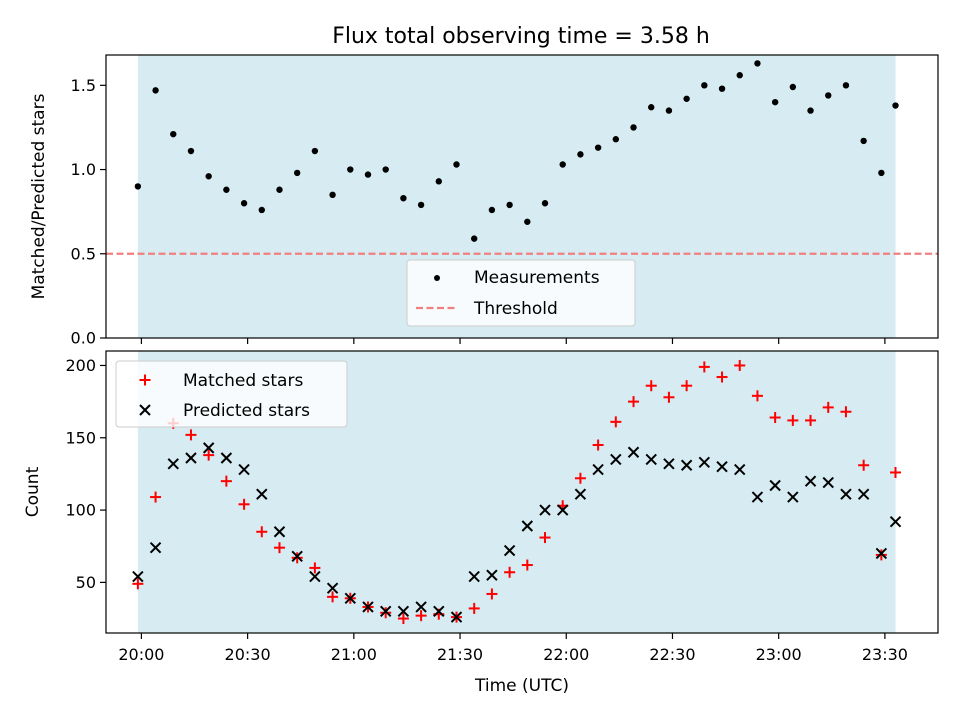 This screenshot has width=960, height=720. Describe the element at coordinates (566, 654) in the screenshot. I see `x-tick-label: 22:00` at that location.